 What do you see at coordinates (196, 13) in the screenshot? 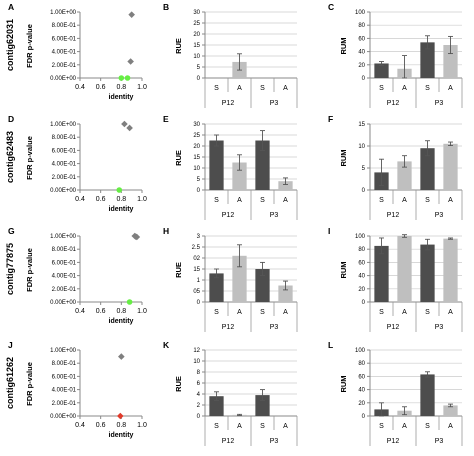
I see `y-tick-label: 30` at bounding box center [196, 13].